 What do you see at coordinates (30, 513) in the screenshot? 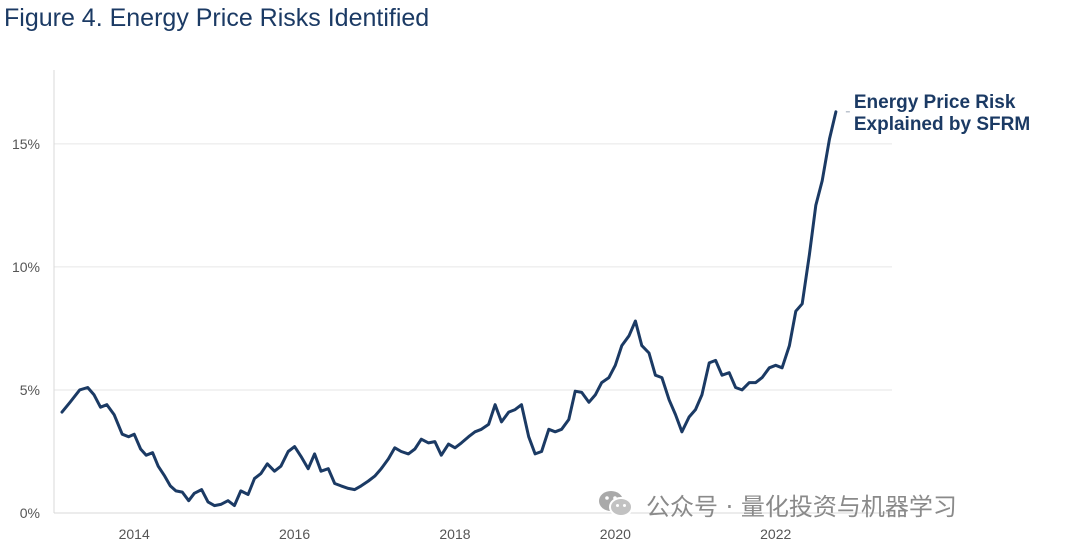
I see `y-tick-label: 0%` at bounding box center [30, 513].